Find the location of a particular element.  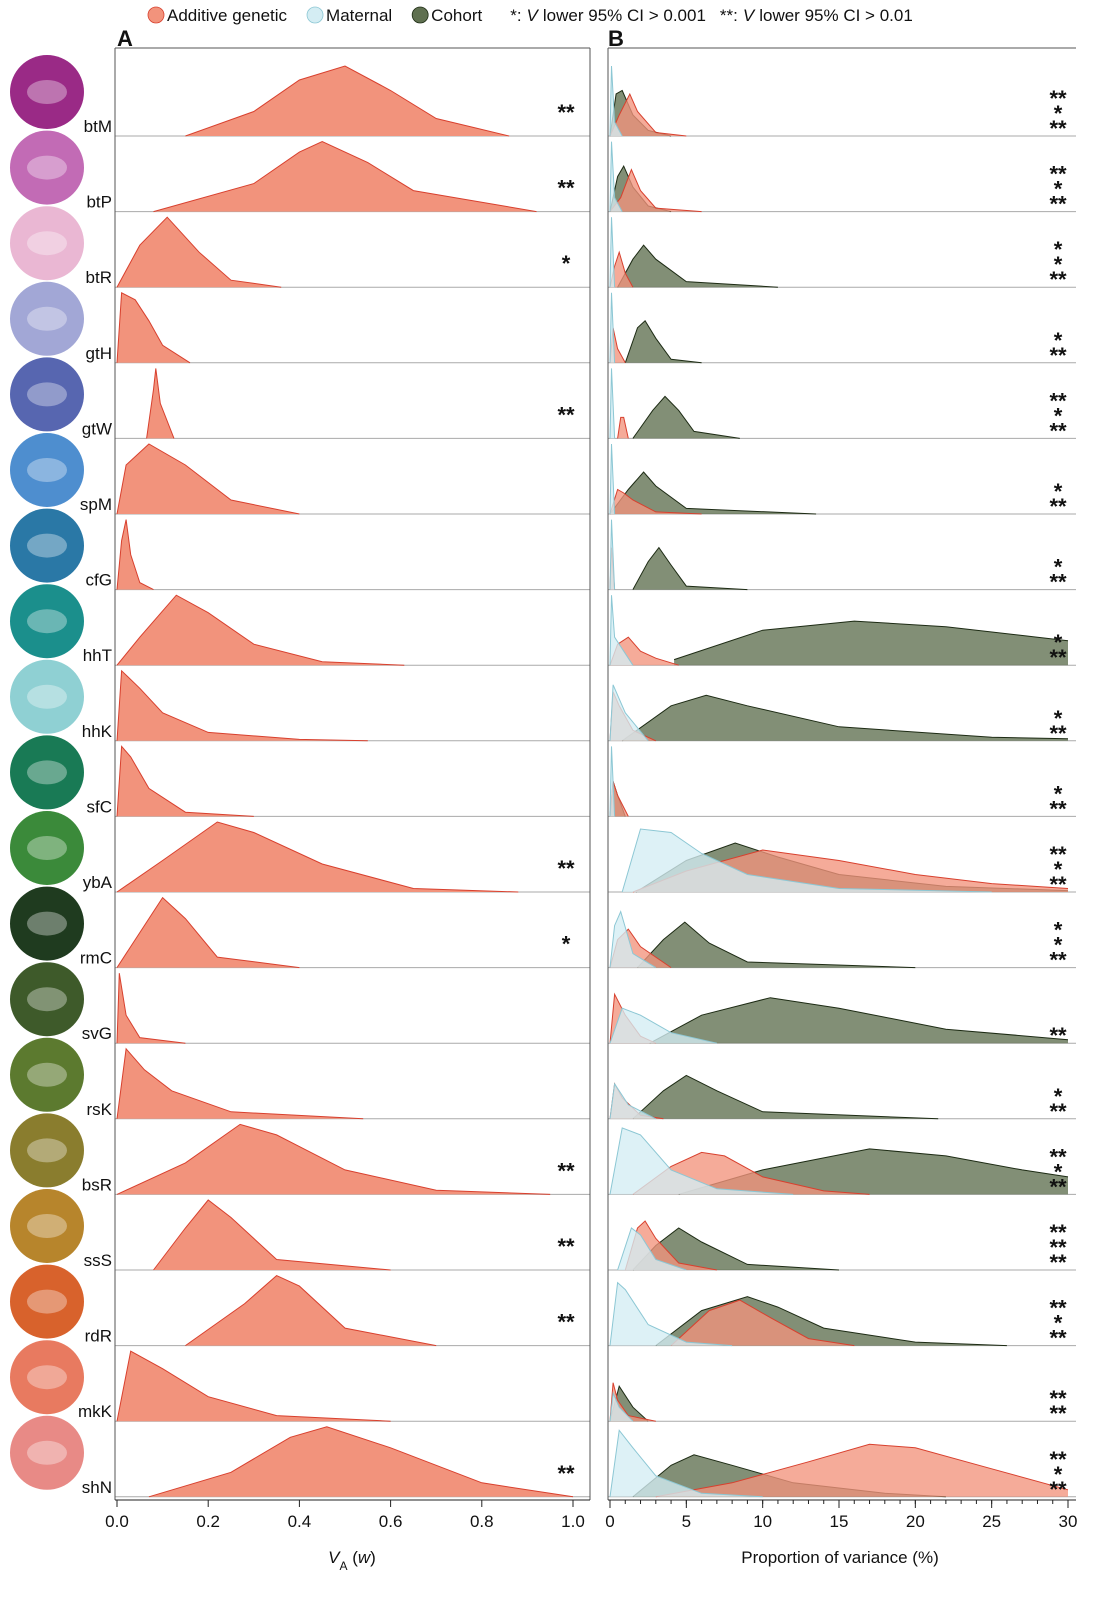

species-label: cfG is located at coordinates (99, 580).